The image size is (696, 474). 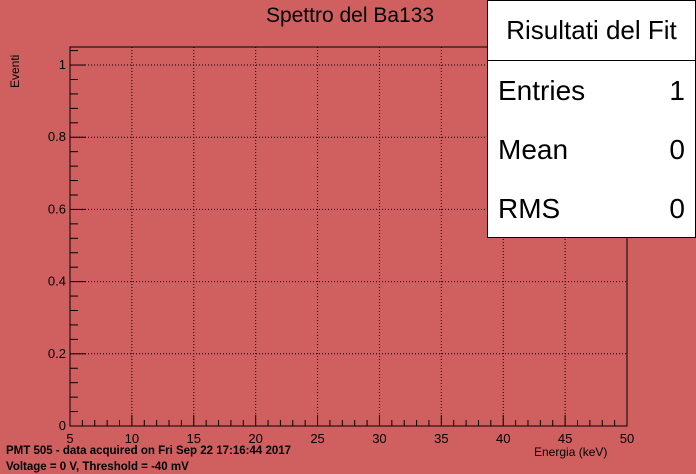 I want to click on x-axis-label: Energia (keV), so click(x=571, y=452).